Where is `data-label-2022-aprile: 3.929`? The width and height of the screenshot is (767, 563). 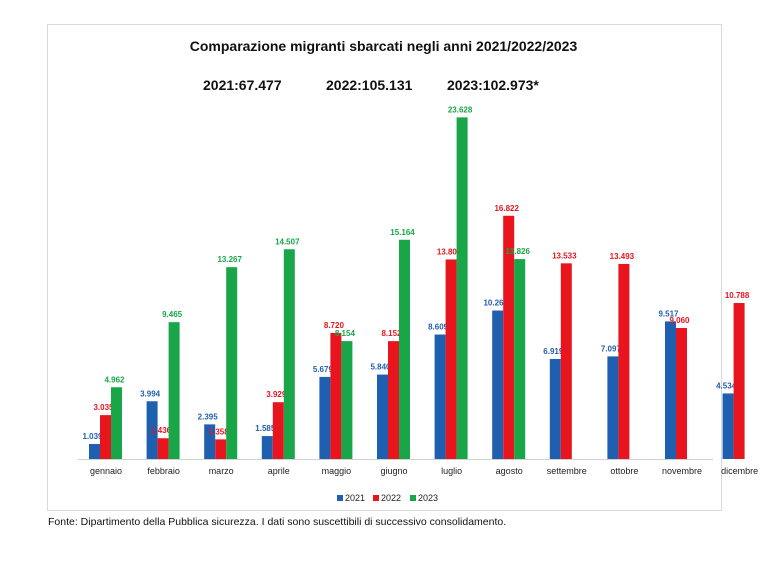 data-label-2022-aprile: 3.929 is located at coordinates (276, 394).